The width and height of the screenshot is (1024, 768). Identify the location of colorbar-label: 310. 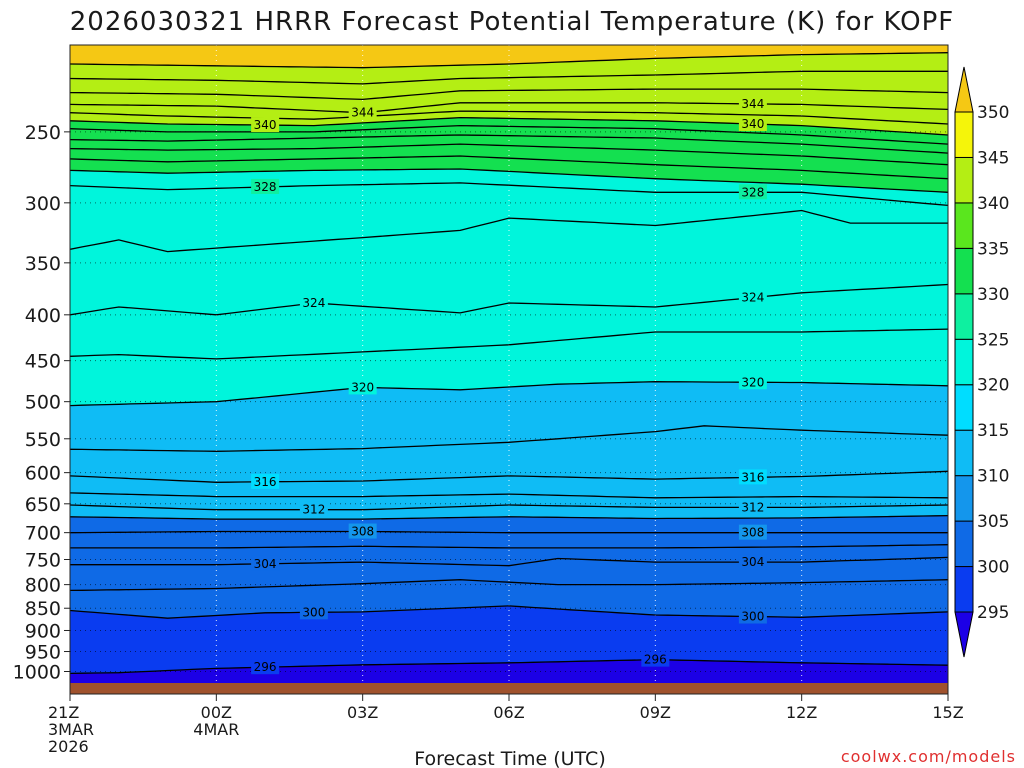
(993, 477).